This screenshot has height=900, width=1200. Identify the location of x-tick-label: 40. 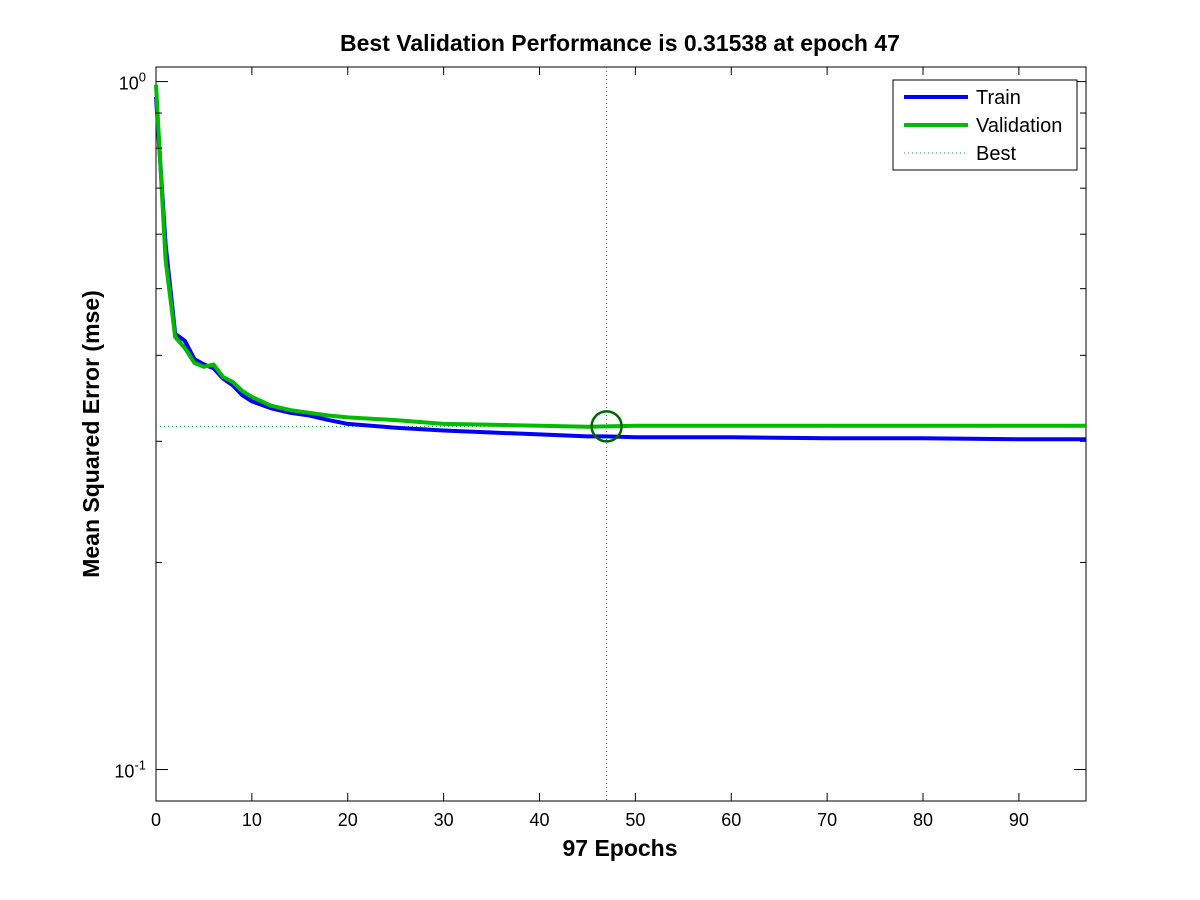
(539, 820).